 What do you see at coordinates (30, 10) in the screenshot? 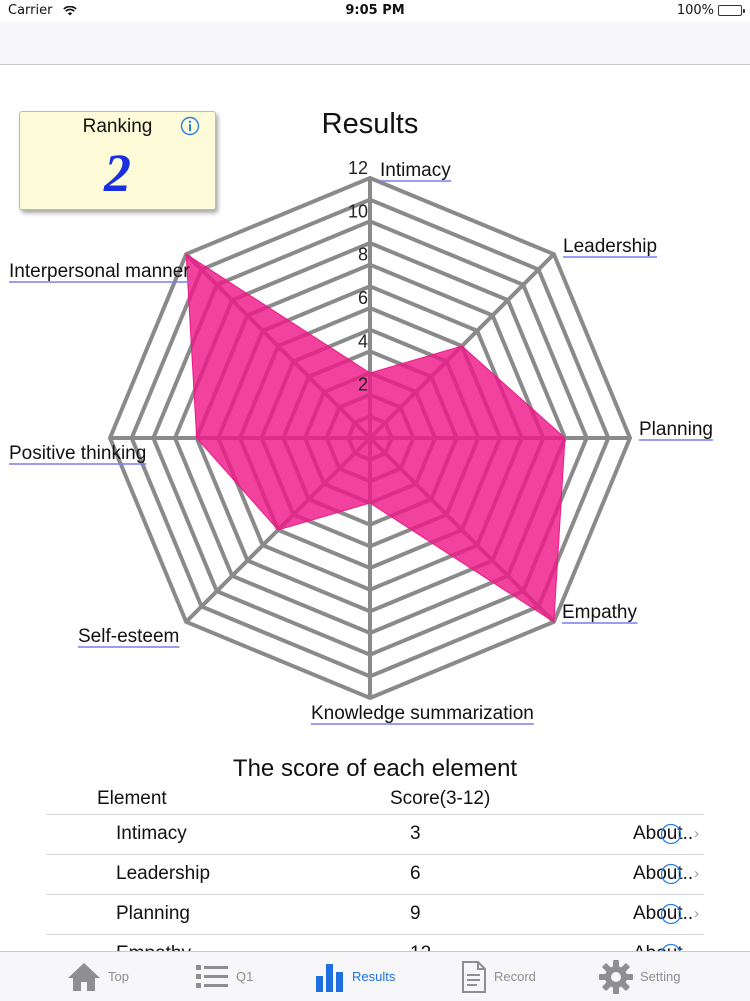
I see `carrier-text: Carrier` at bounding box center [30, 10].